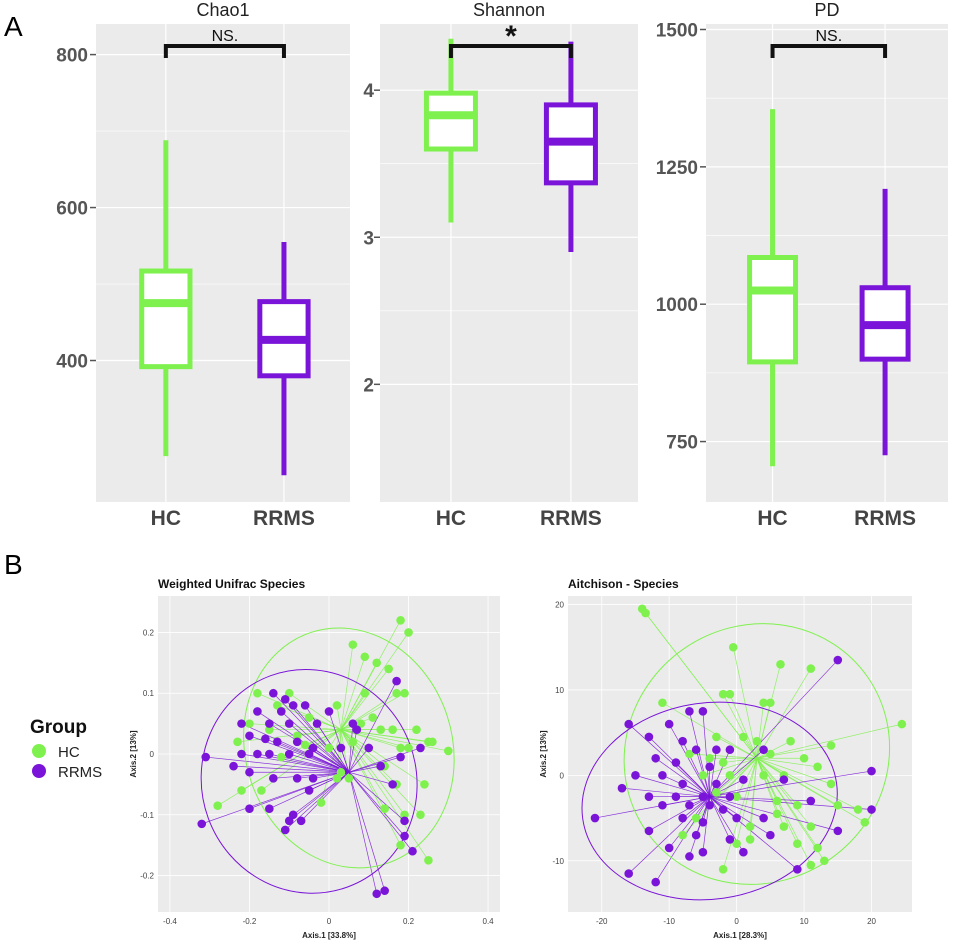 The image size is (960, 940). Describe the element at coordinates (368, 91) in the screenshot. I see `y-tick-label: 4` at that location.